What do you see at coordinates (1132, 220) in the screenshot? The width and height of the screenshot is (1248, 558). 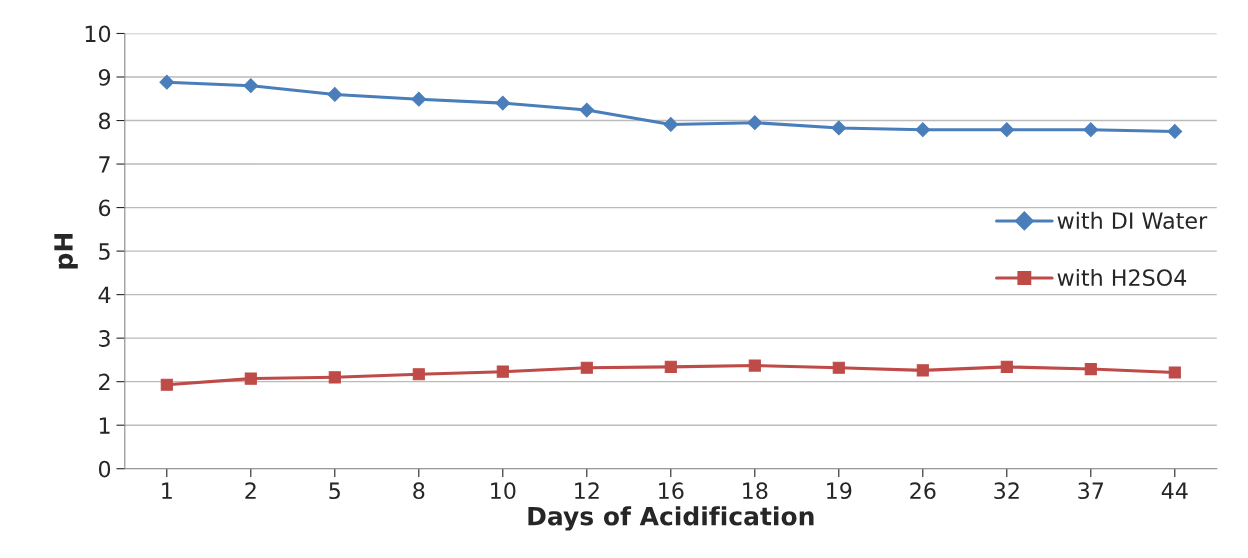 I see `legend-label: with DI Water` at bounding box center [1132, 220].